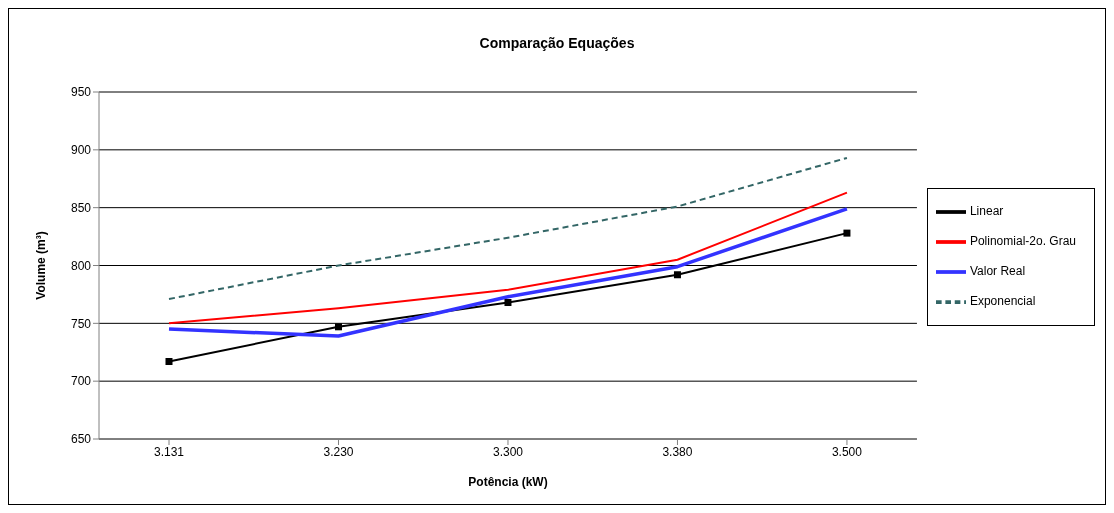 The image size is (1114, 513). Describe the element at coordinates (81, 150) in the screenshot. I see `y-tick-label: 900` at that location.